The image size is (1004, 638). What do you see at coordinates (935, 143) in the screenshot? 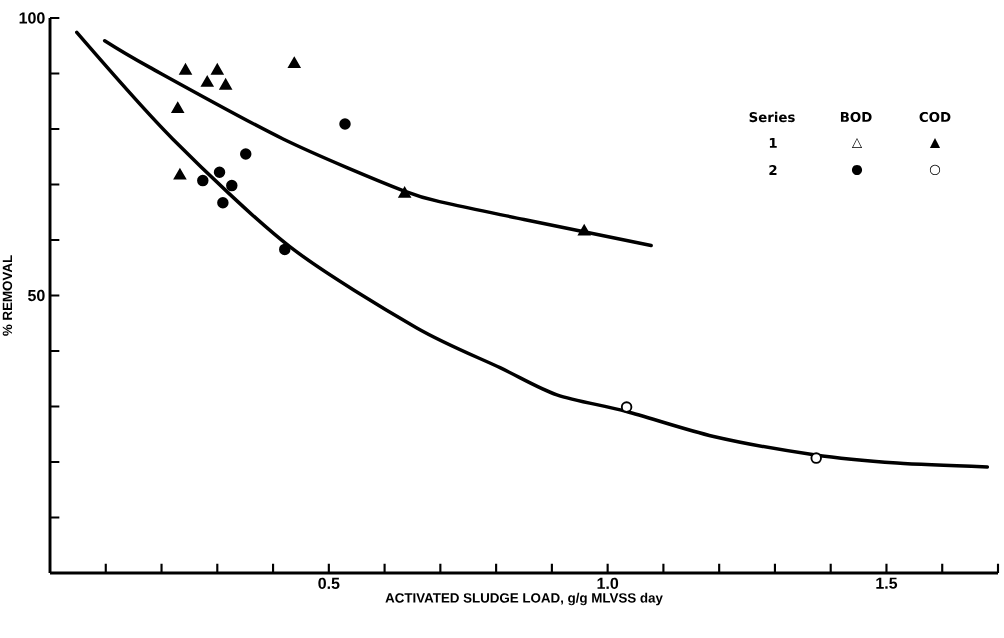
I see `annotation: ▲` at bounding box center [935, 143].